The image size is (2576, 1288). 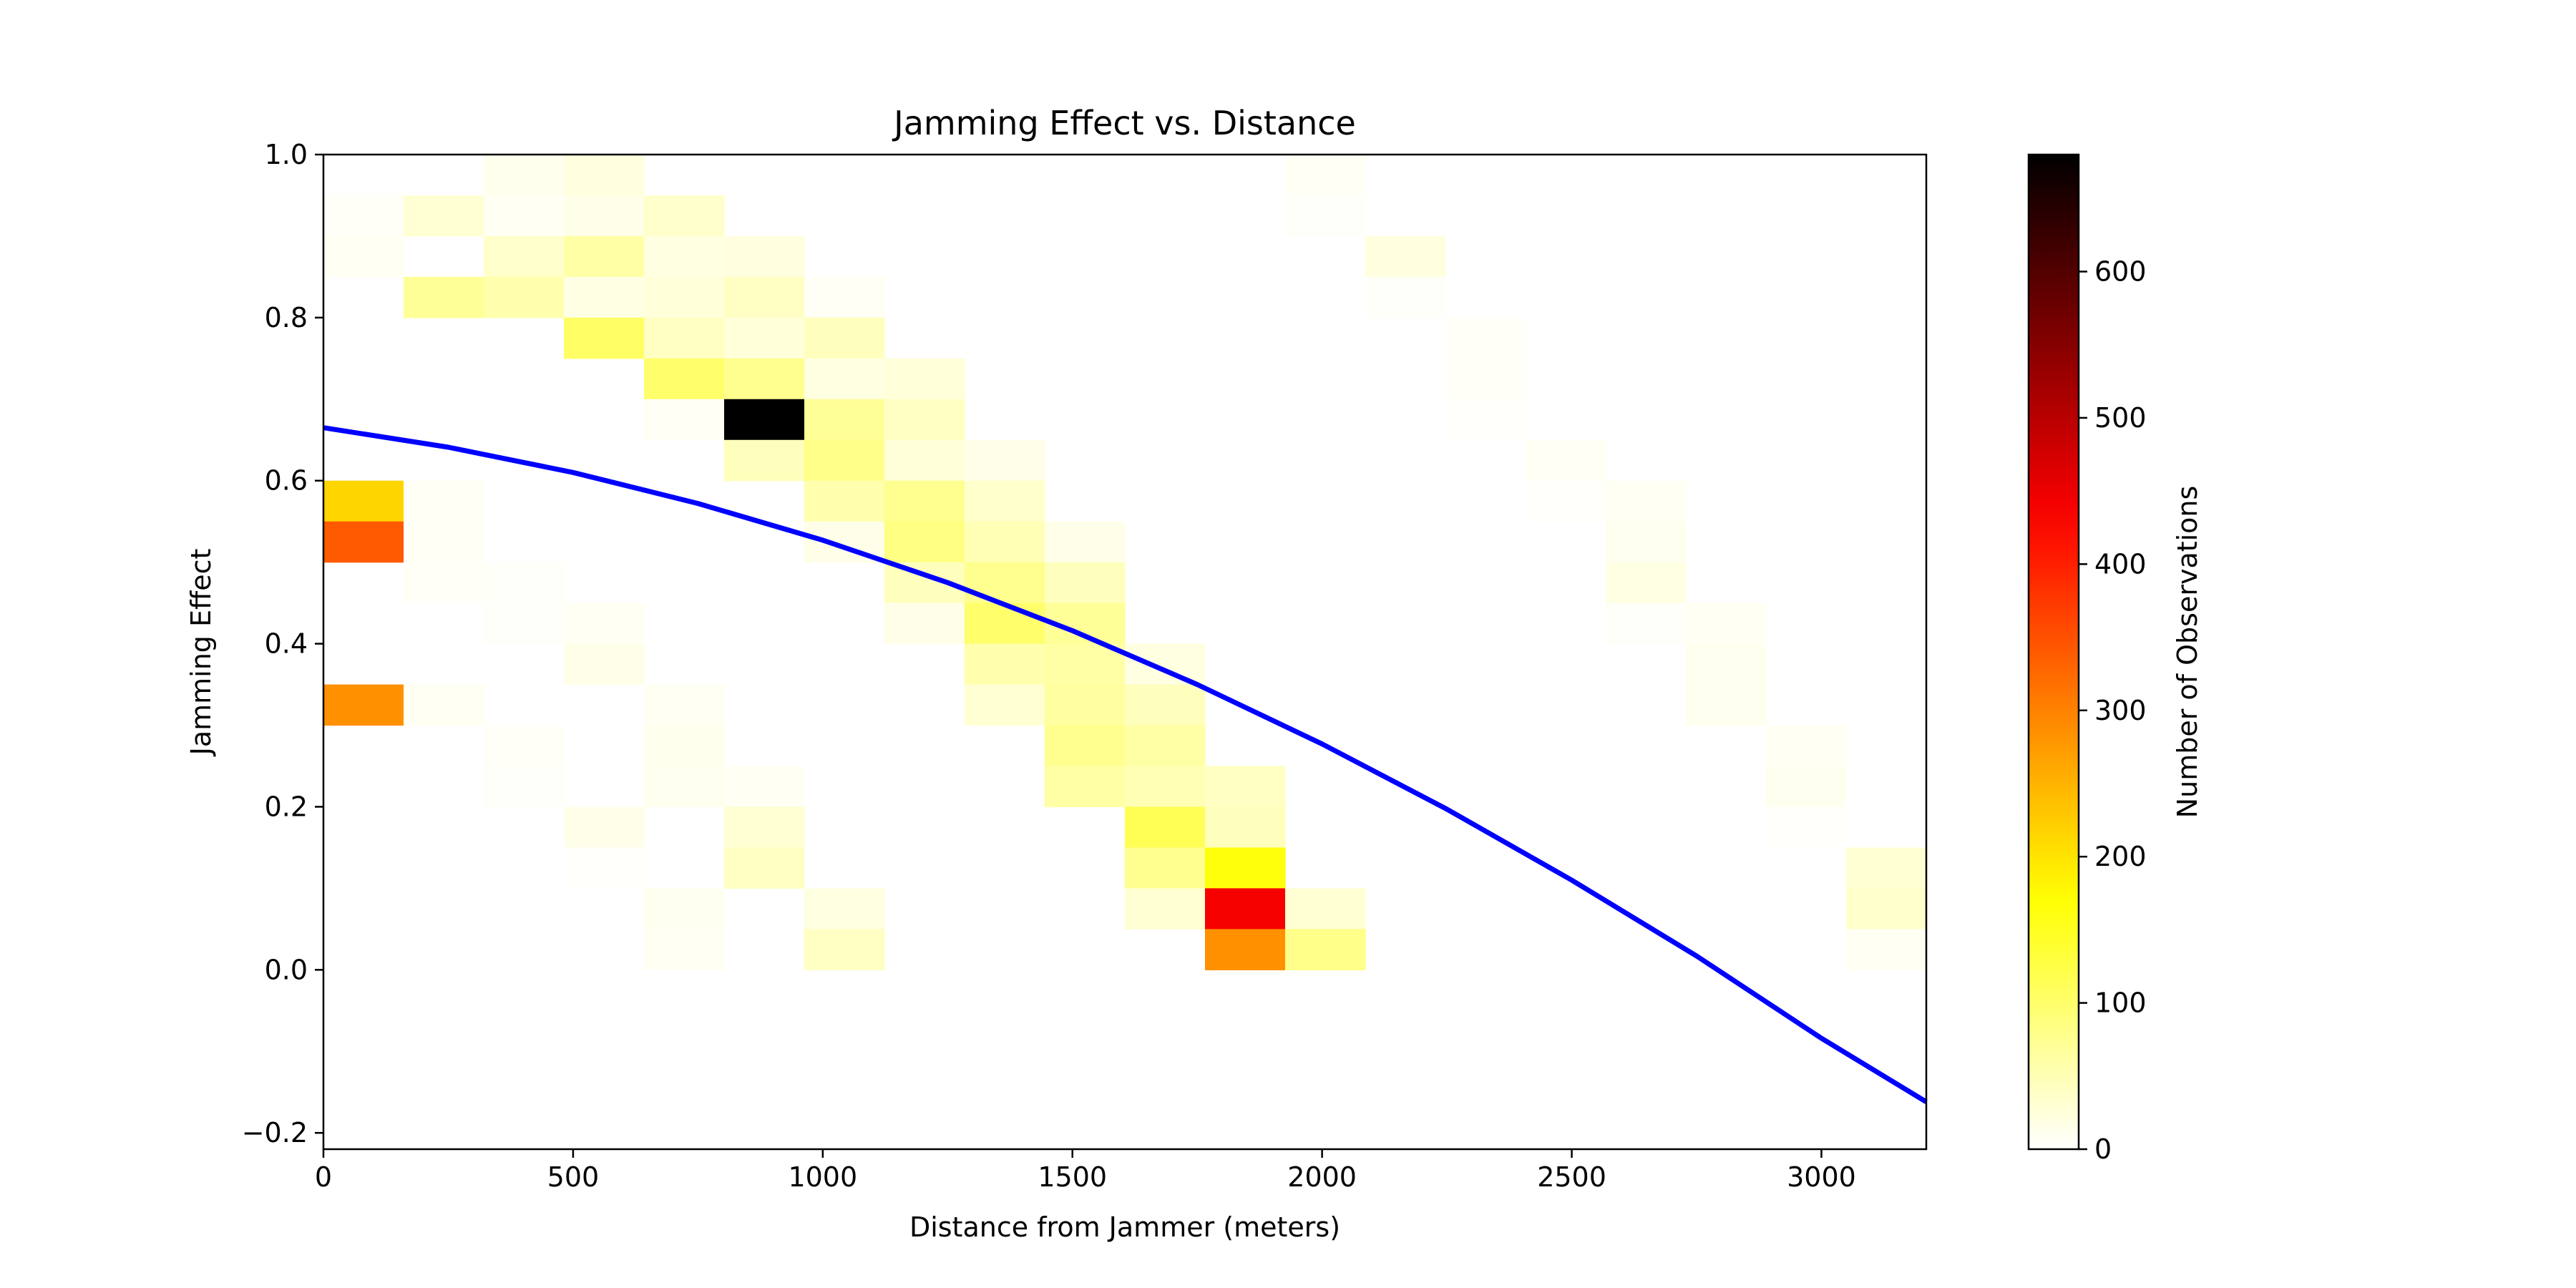 I want to click on x-tick-label: 3000, so click(x=1821, y=1177).